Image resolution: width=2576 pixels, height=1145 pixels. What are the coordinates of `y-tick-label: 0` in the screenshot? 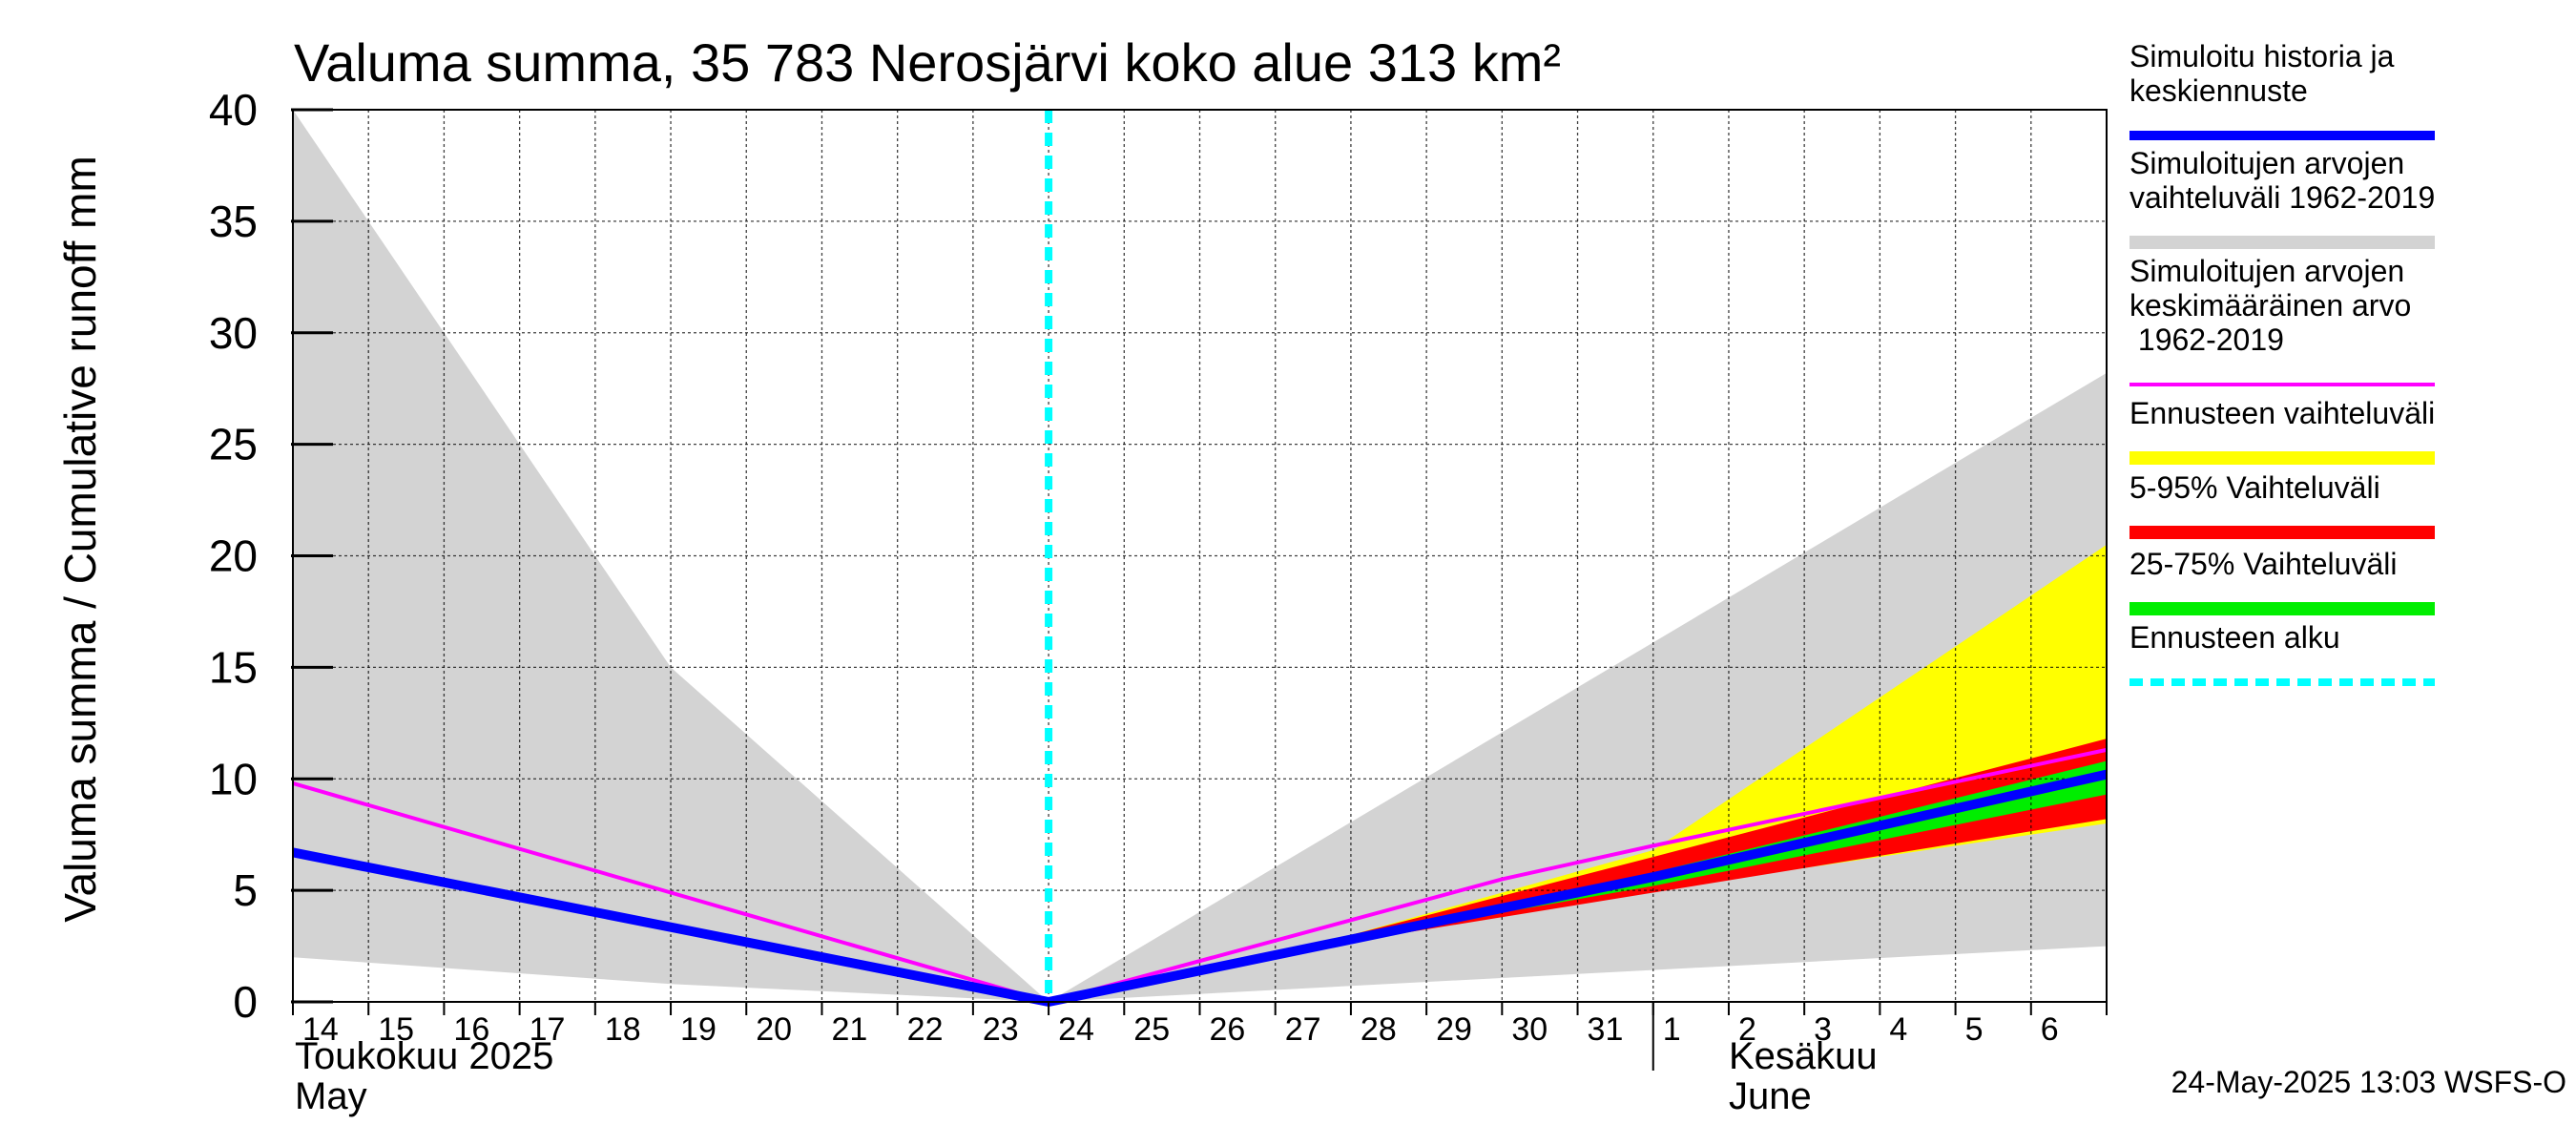 It's located at (245, 1002).